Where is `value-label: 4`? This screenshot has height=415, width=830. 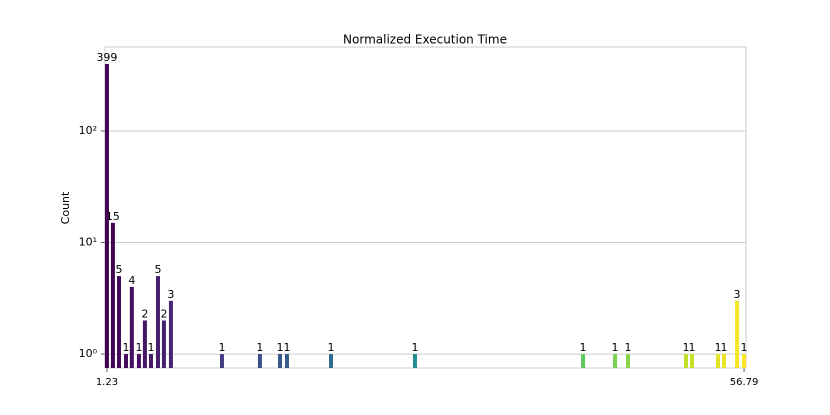 value-label: 4 is located at coordinates (131, 280).